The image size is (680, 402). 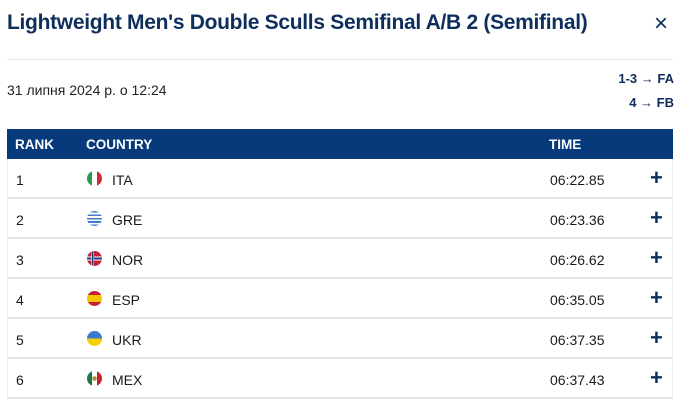 What do you see at coordinates (20, 220) in the screenshot?
I see `rank: 2` at bounding box center [20, 220].